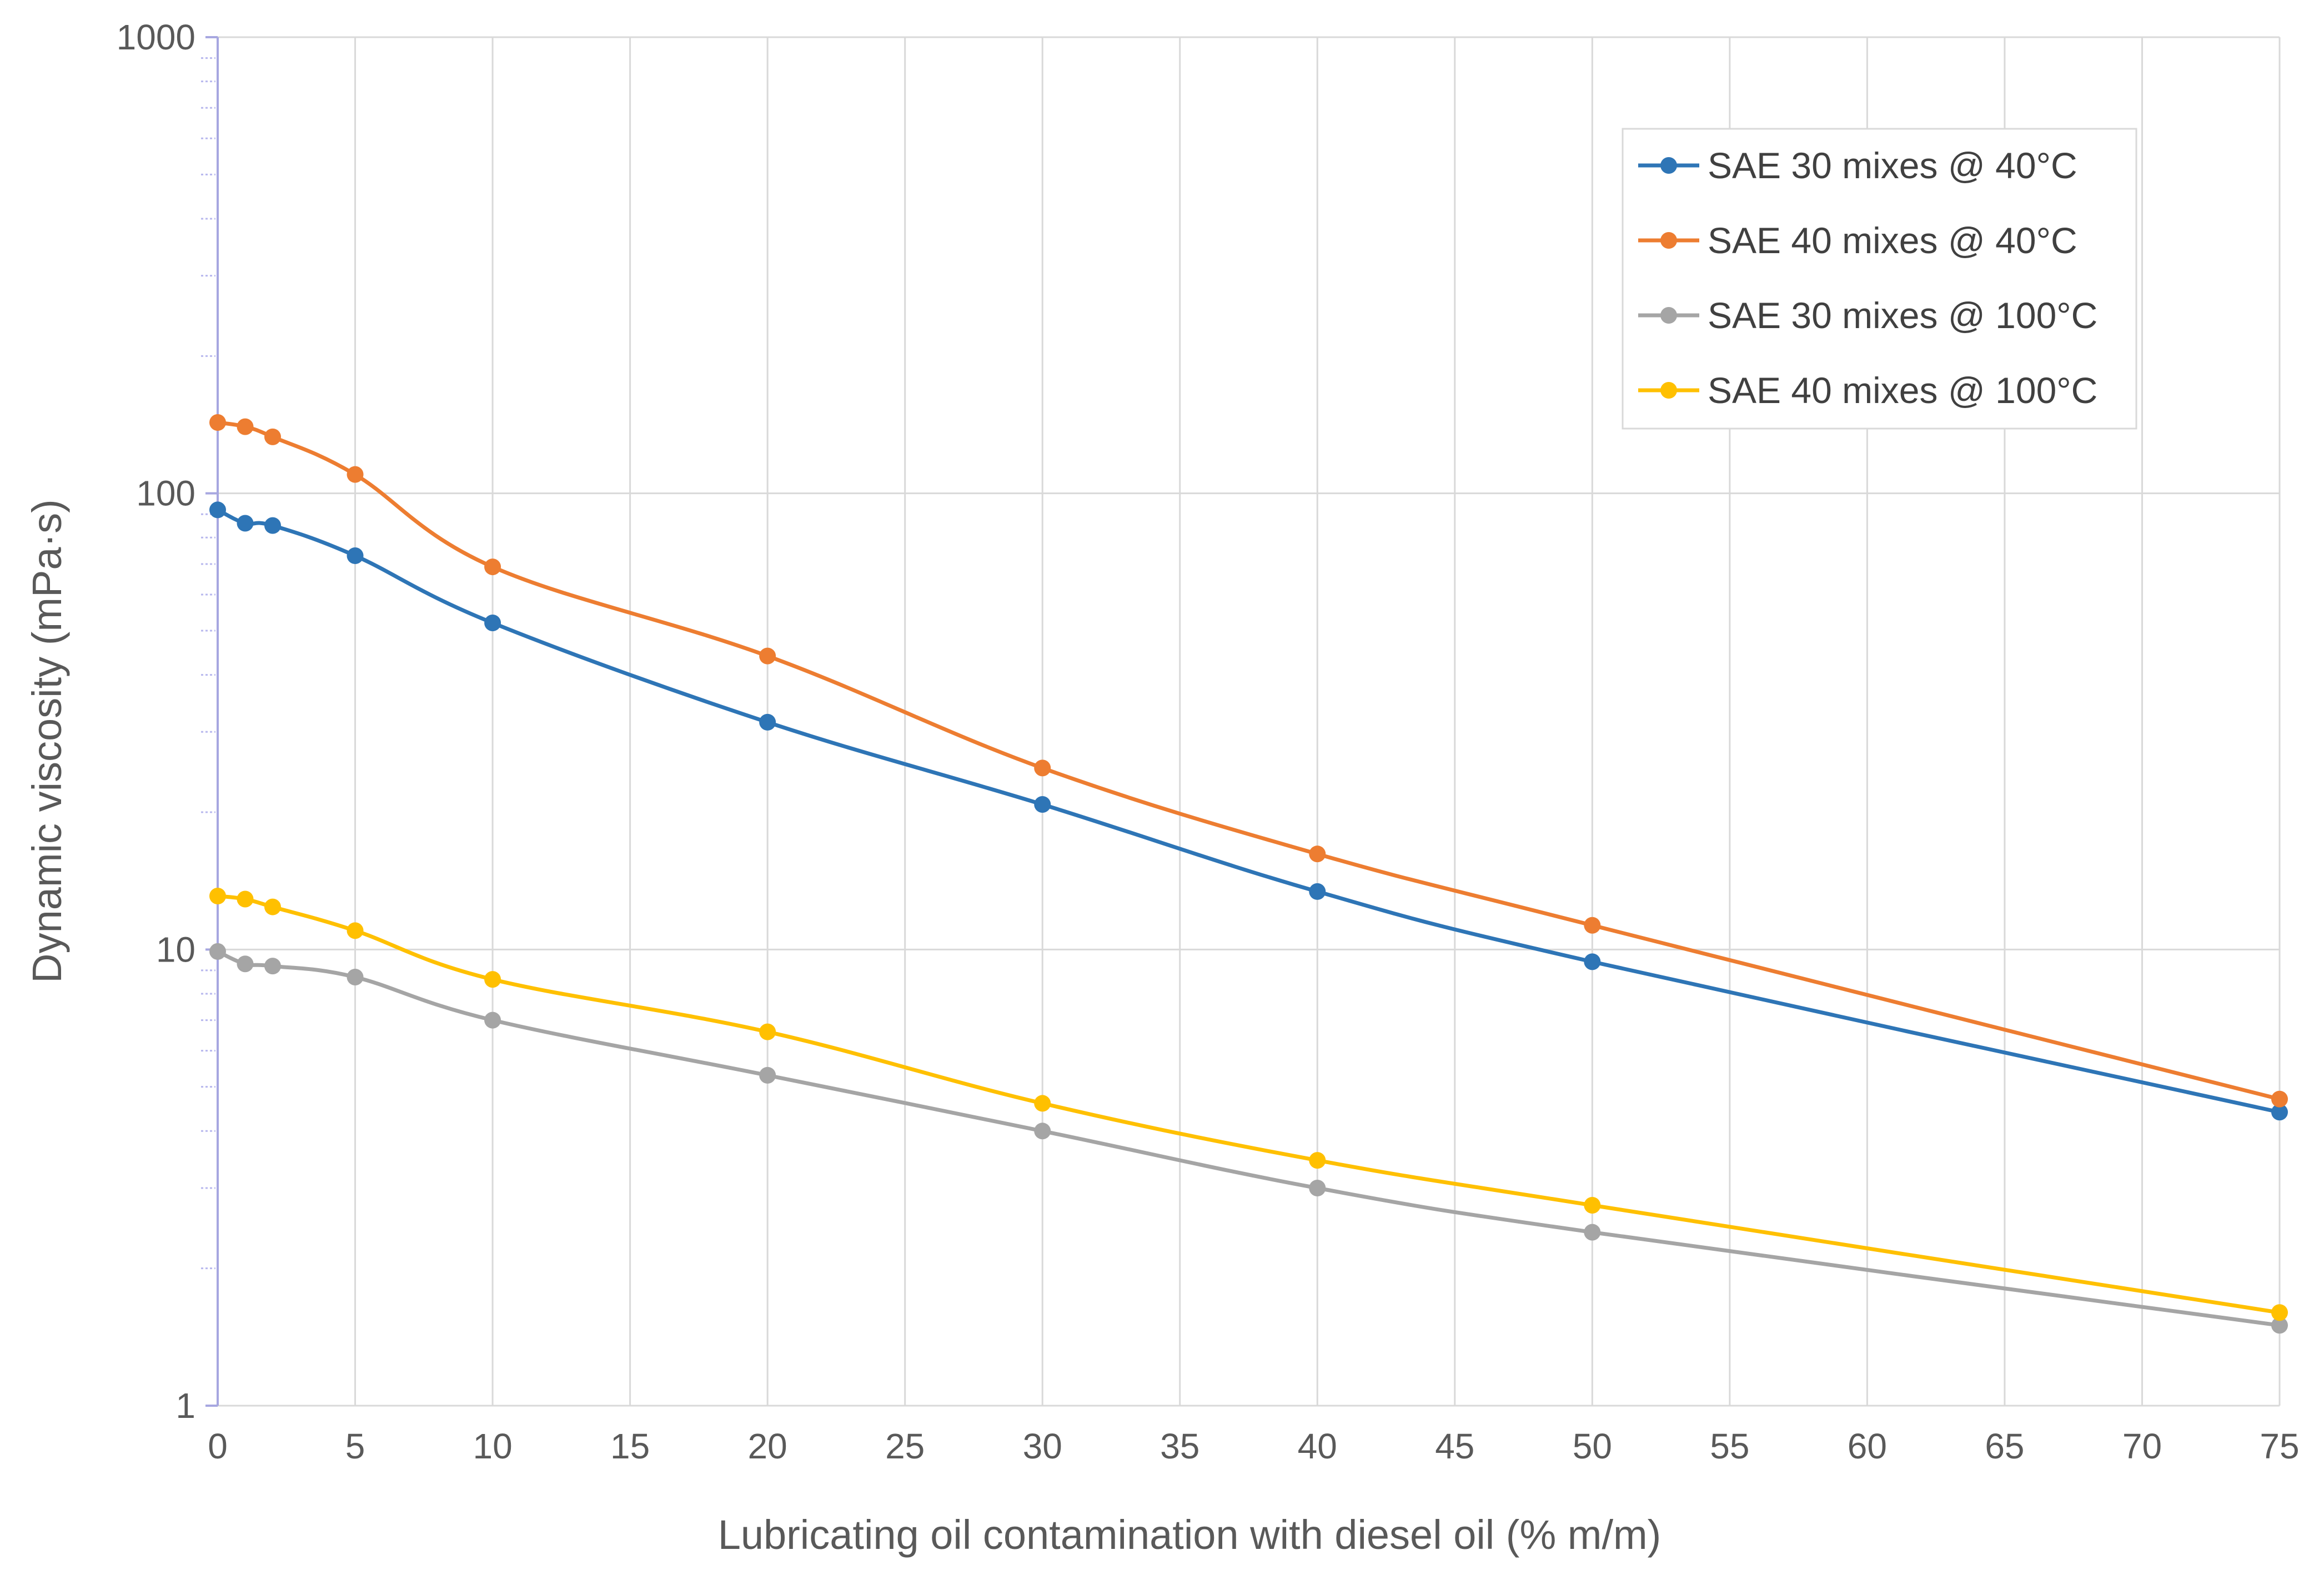  I want to click on x-tick-label: 5, so click(355, 1446).